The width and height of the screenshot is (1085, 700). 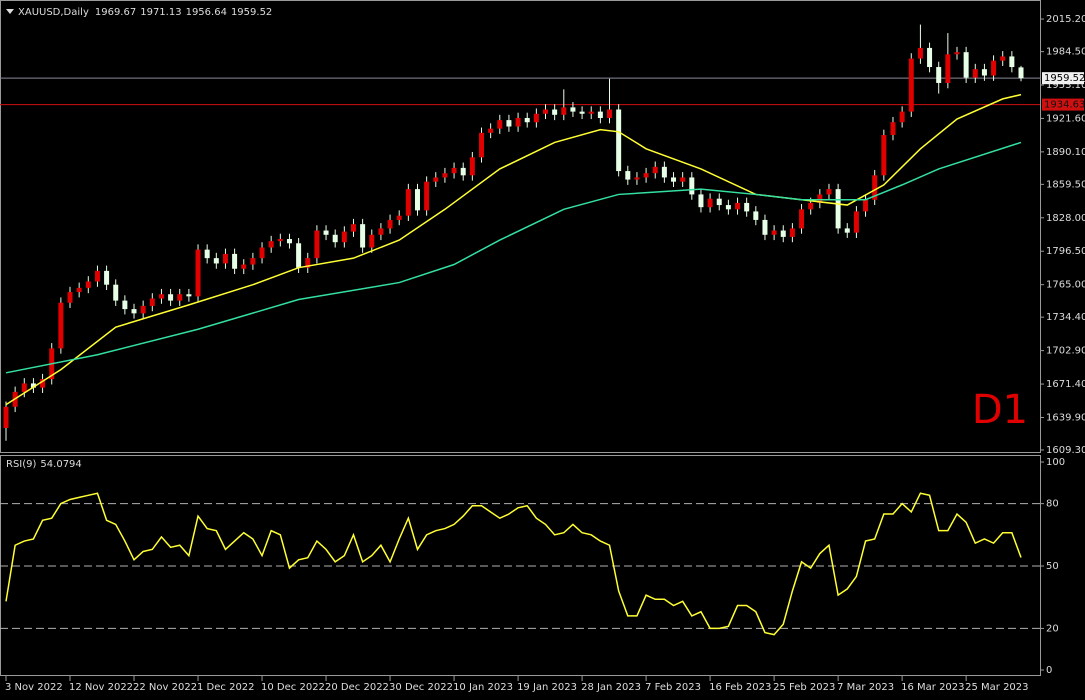 What do you see at coordinates (1065, 152) in the screenshot?
I see `y-tick-label: 1890.10` at bounding box center [1065, 152].